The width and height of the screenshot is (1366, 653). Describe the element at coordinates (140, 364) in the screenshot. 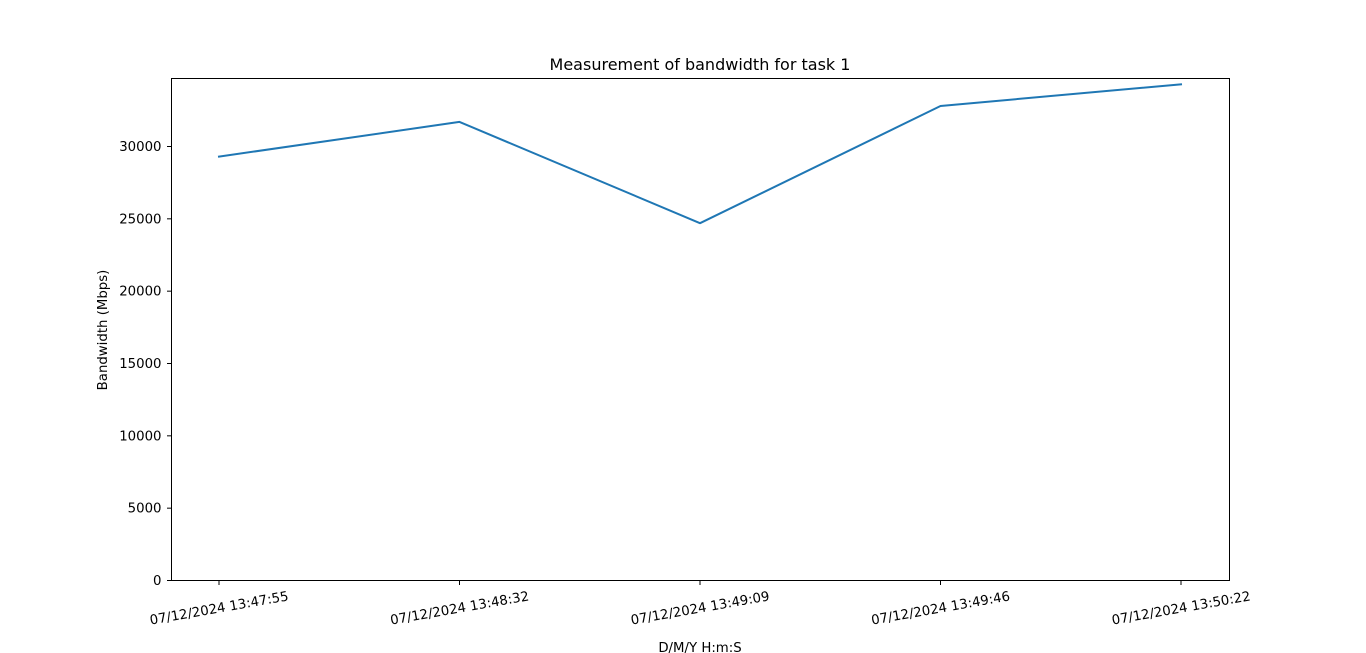

I see `y-tick-label: 15000` at that location.